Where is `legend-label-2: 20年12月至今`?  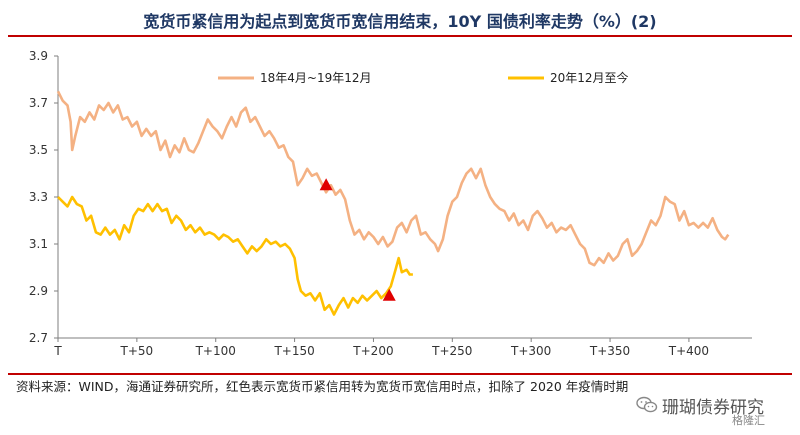
legend-label-2: 20年12月至今 is located at coordinates (589, 77).